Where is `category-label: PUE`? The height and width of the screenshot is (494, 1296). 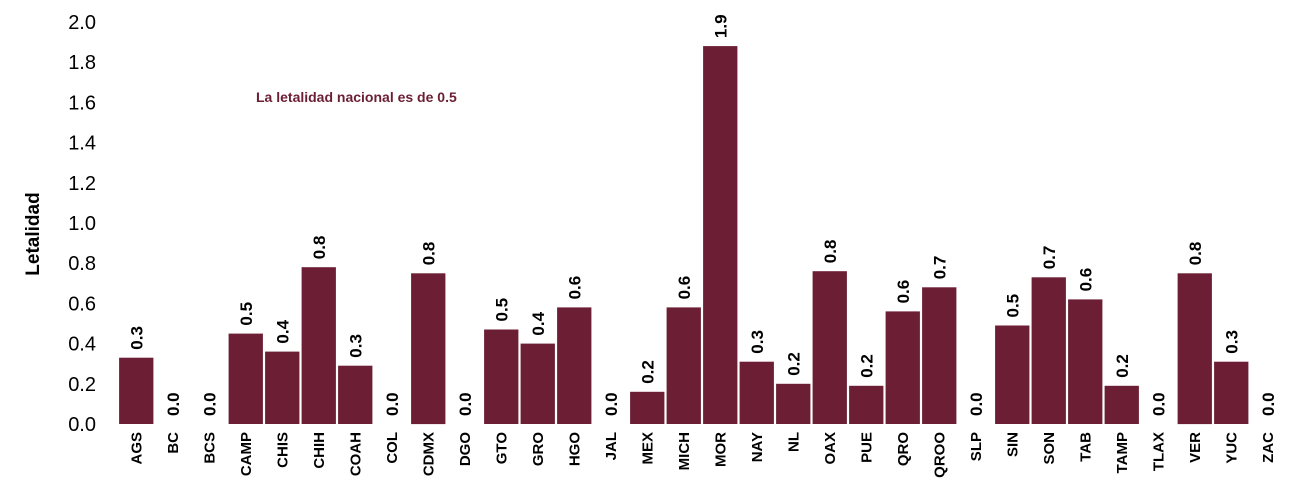
category-label: PUE is located at coordinates (866, 447).